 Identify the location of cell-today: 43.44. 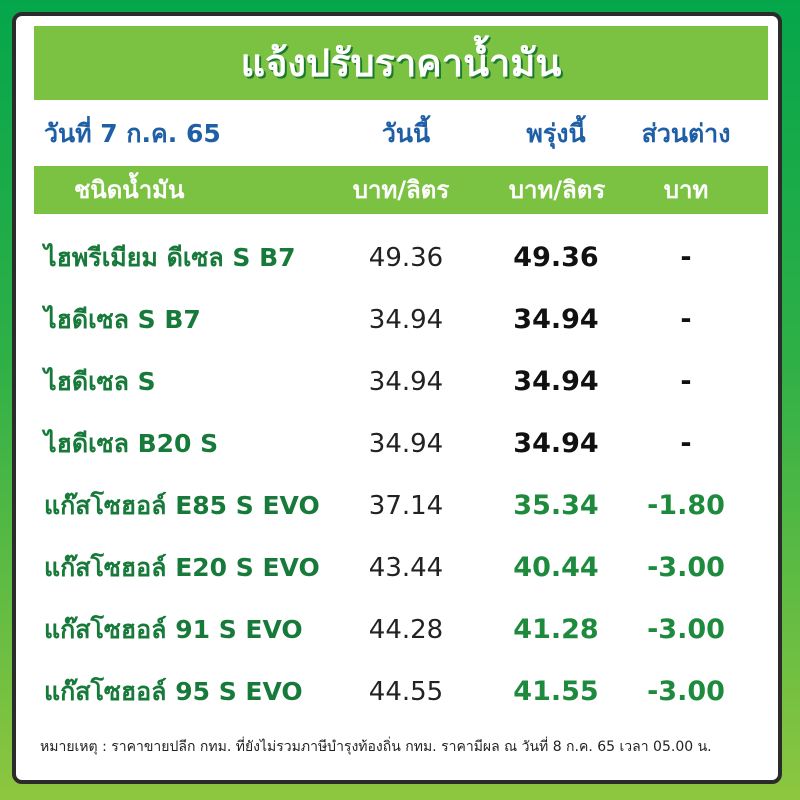
(406, 568).